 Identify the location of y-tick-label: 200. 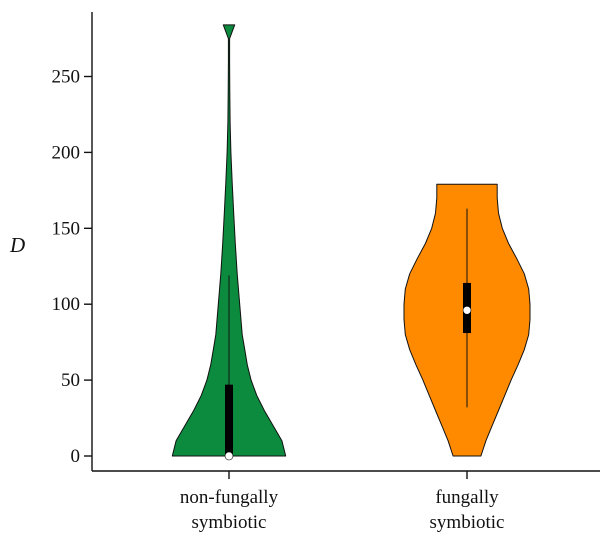
(66, 152).